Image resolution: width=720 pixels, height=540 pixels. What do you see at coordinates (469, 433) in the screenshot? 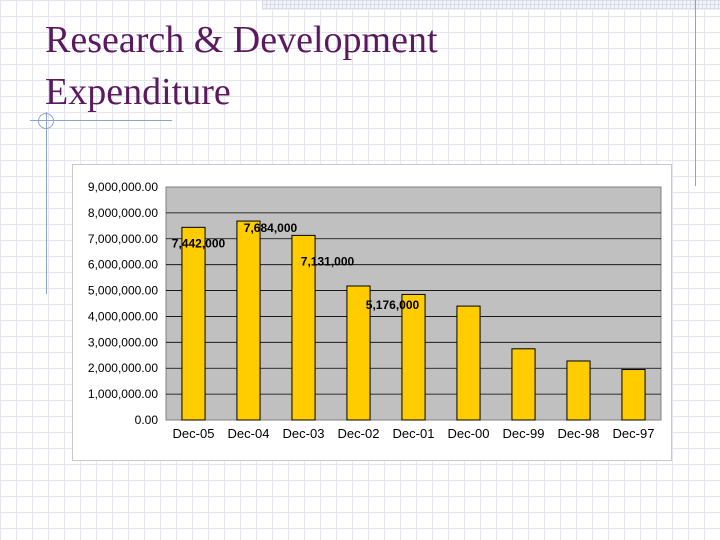
I see `x-tick-label: Dec-00` at bounding box center [469, 433].